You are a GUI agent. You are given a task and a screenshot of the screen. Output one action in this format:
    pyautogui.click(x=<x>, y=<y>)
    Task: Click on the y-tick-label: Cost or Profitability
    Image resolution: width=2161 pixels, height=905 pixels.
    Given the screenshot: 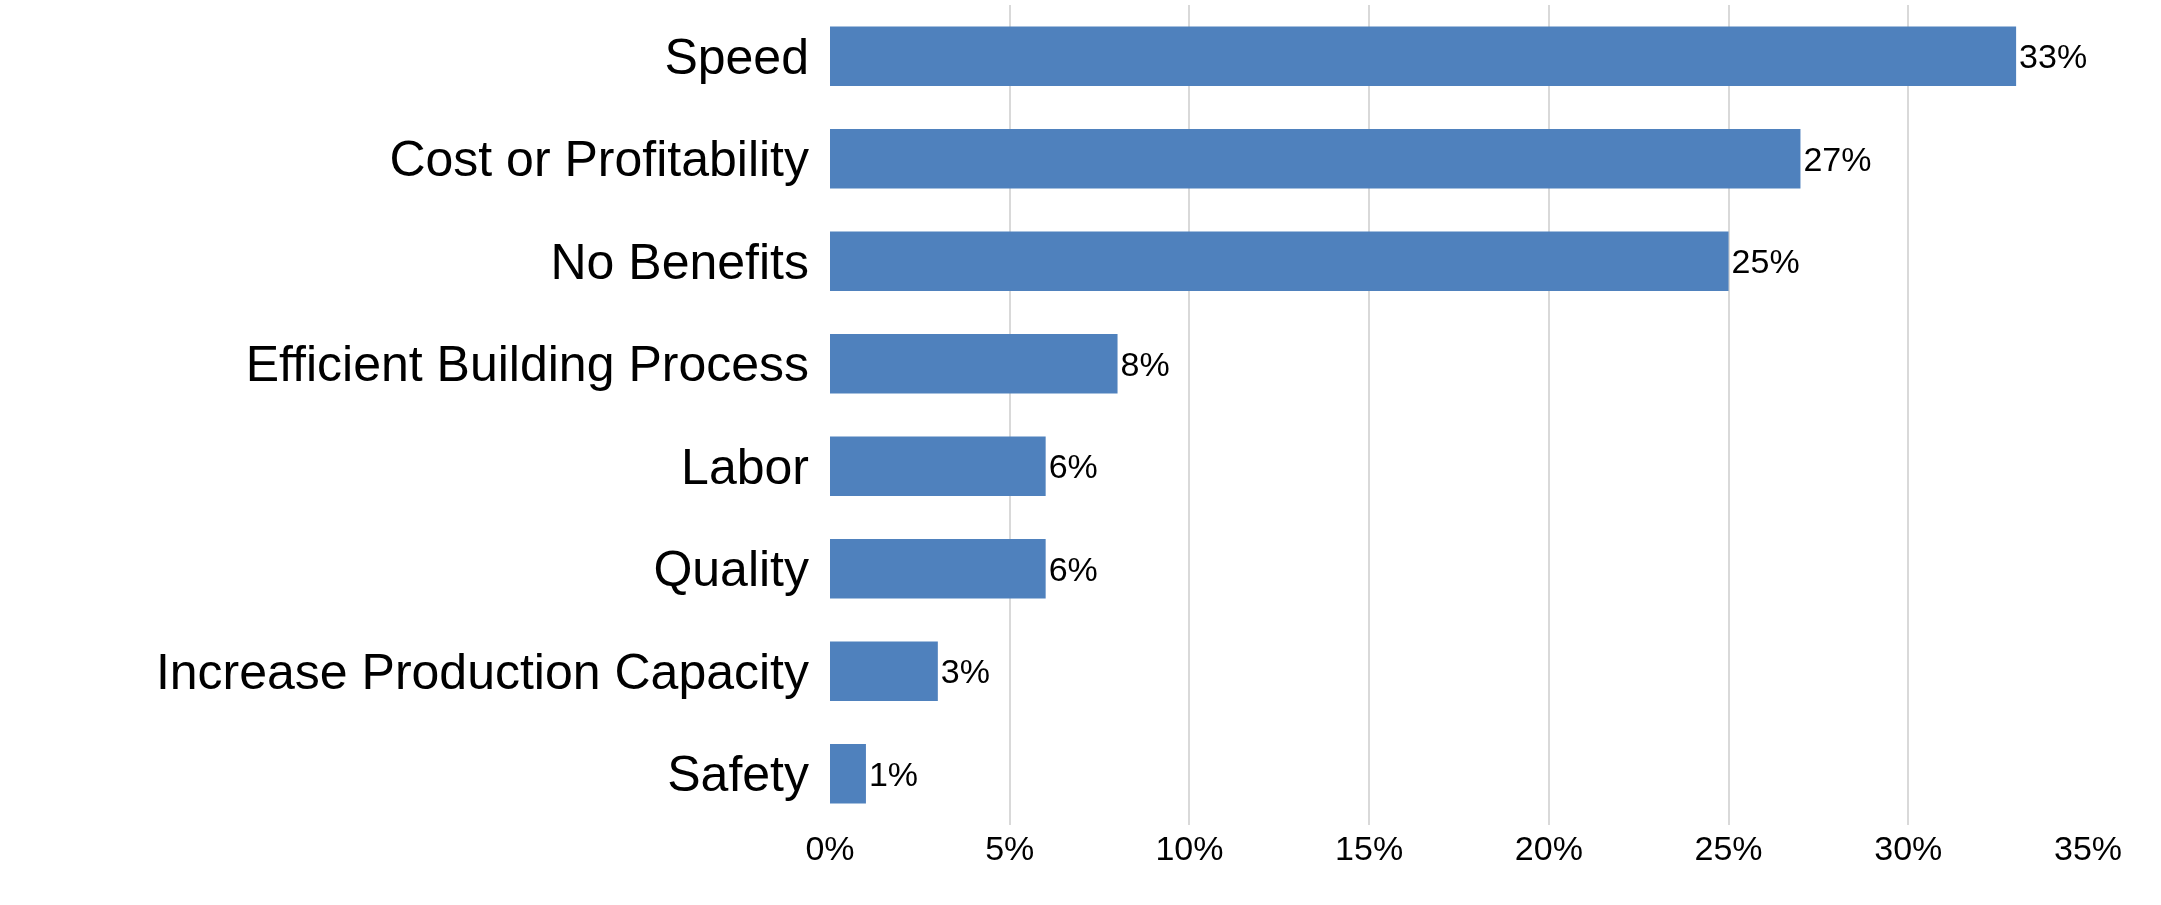 What is the action you would take?
    pyautogui.click(x=599, y=159)
    